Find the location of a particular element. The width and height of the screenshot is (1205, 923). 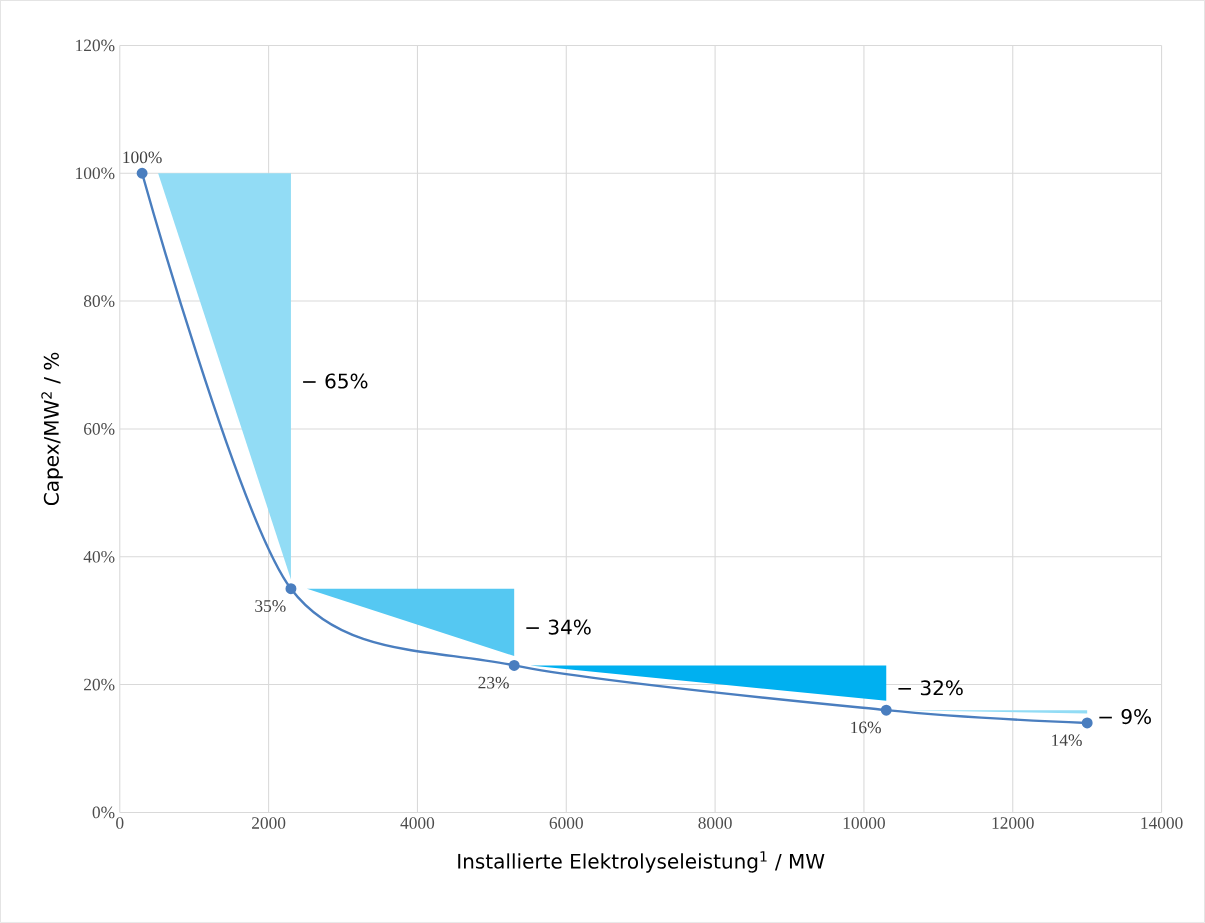

y-axis-title: Capex/MW$^{2}$ / % is located at coordinates (52, 429).